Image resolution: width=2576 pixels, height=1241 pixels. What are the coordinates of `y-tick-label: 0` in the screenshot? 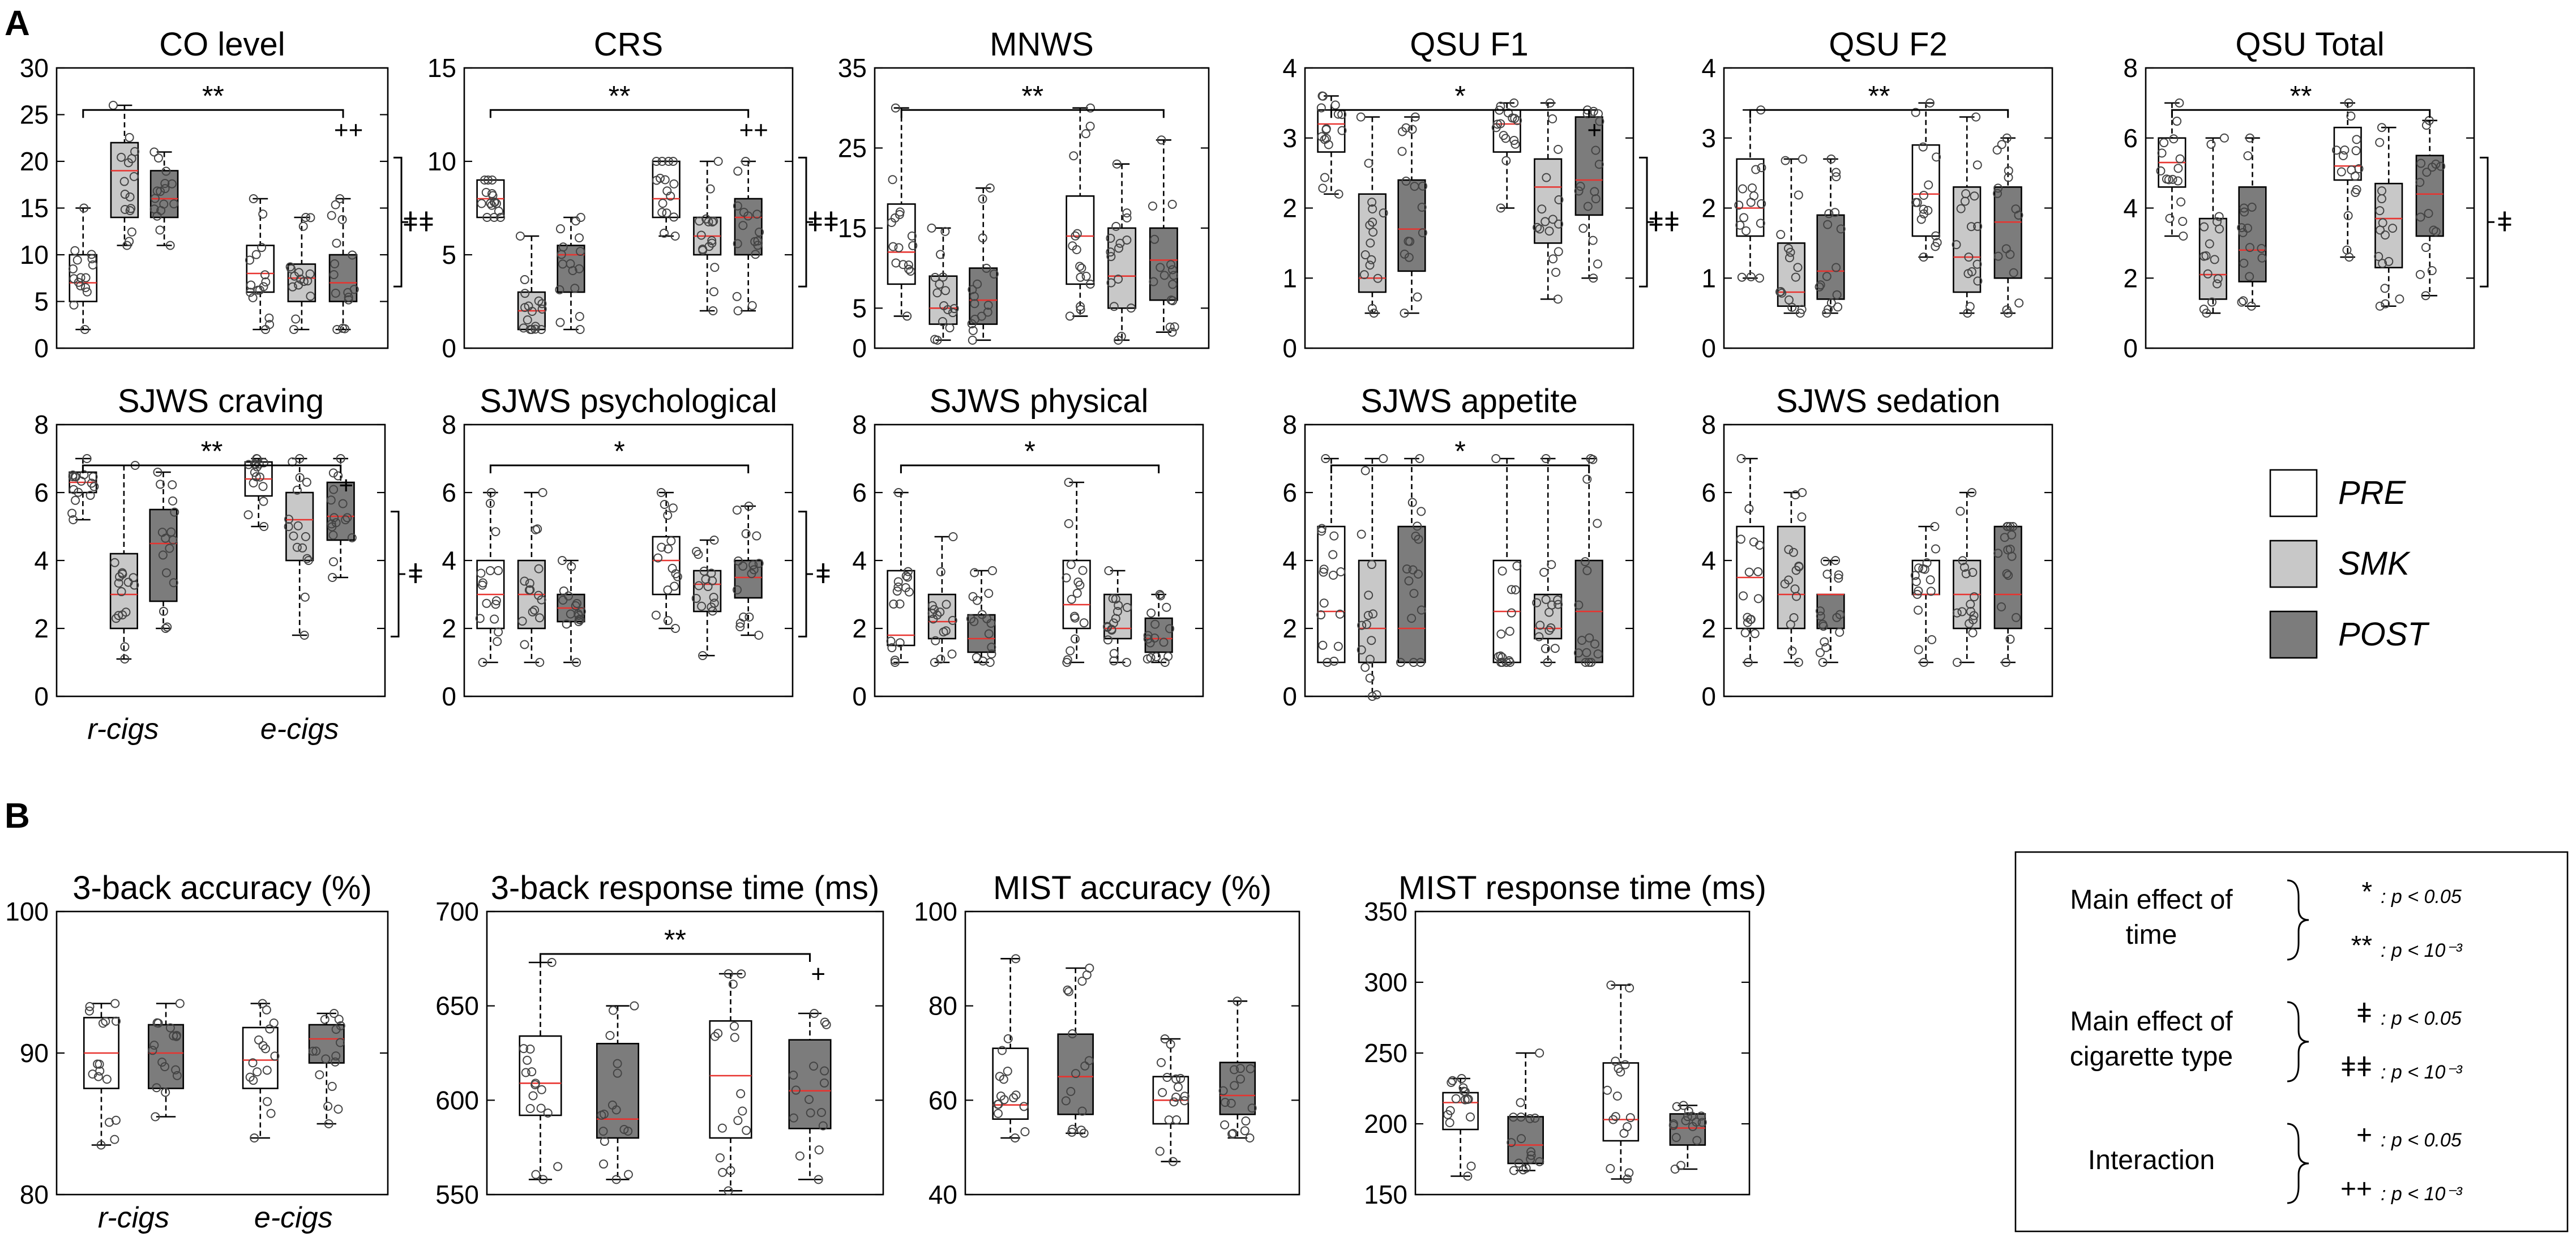 It's located at (41, 348).